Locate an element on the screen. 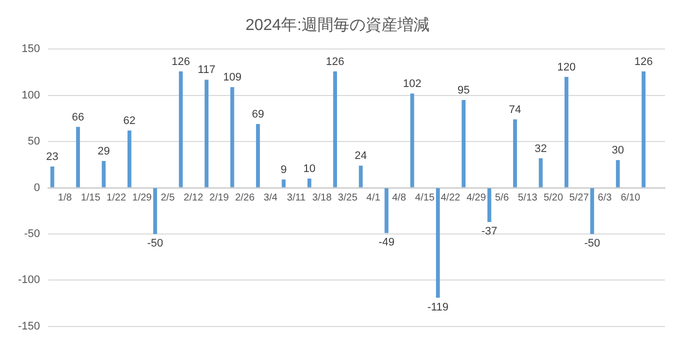 The image size is (679, 341). data-label: -49 is located at coordinates (386, 242).